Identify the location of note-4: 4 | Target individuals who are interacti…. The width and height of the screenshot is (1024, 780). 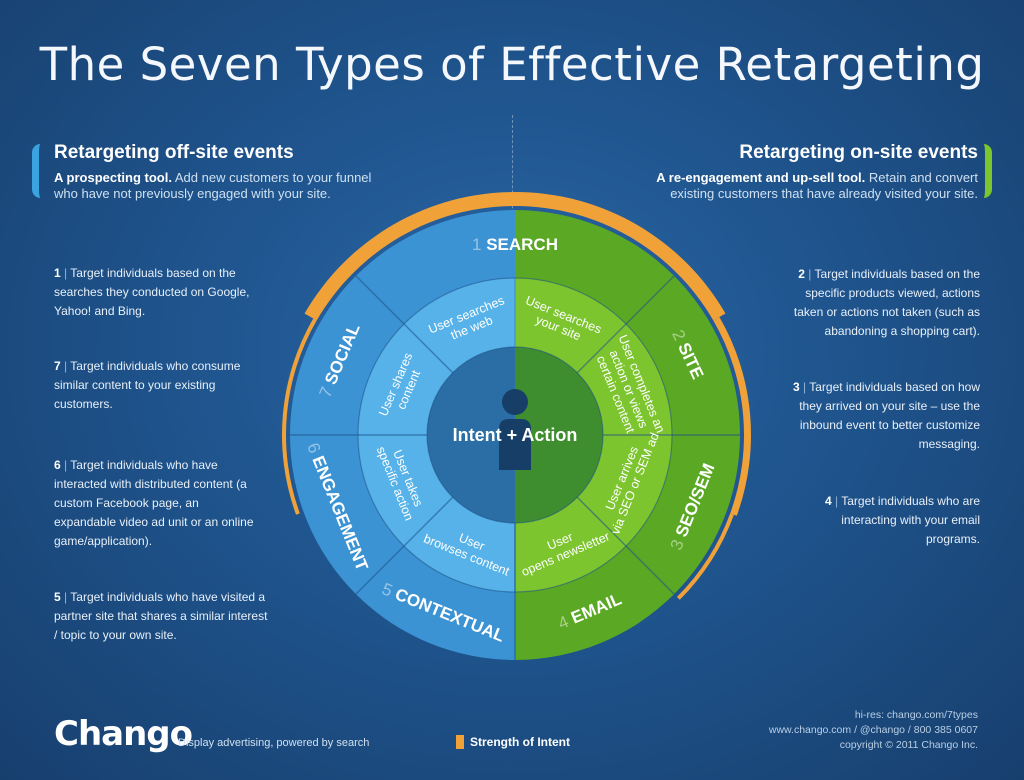
(902, 520).